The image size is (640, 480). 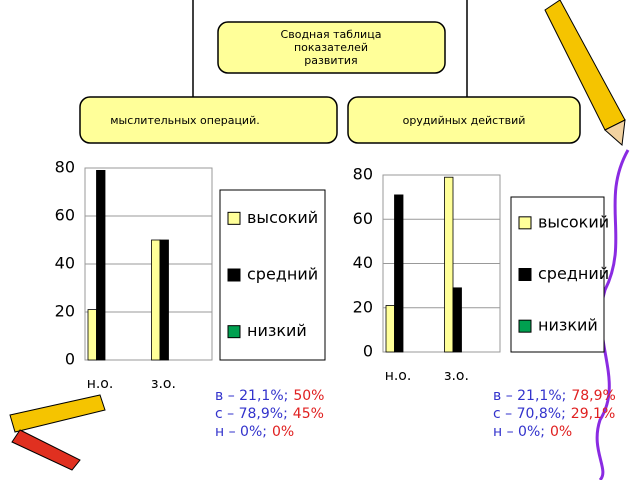 What do you see at coordinates (251, 414) in the screenshot?
I see `note-label: с – 78,9%;` at bounding box center [251, 414].